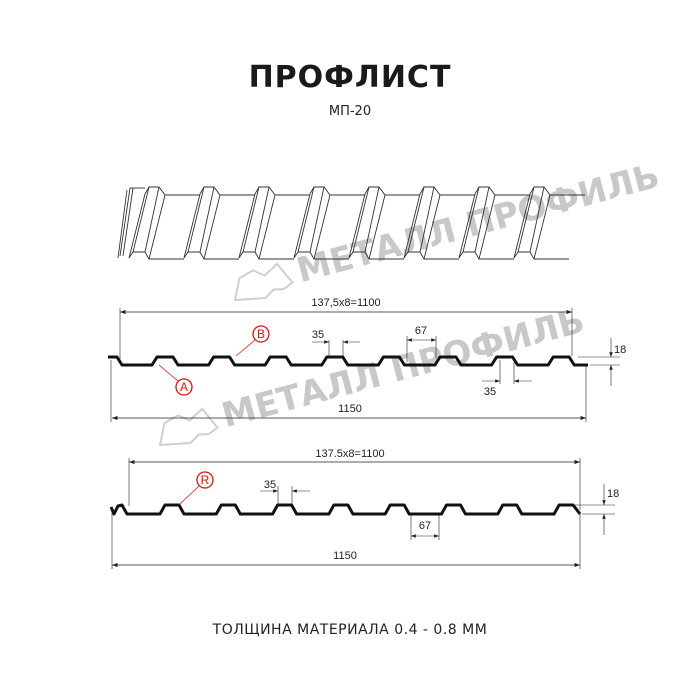 This screenshot has width=700, height=700. Describe the element at coordinates (350, 630) in the screenshot. I see `material-thickness-note: ТОЛЩИНА МАТЕРИАЛА 0.4 - 0.8 ММ` at that location.